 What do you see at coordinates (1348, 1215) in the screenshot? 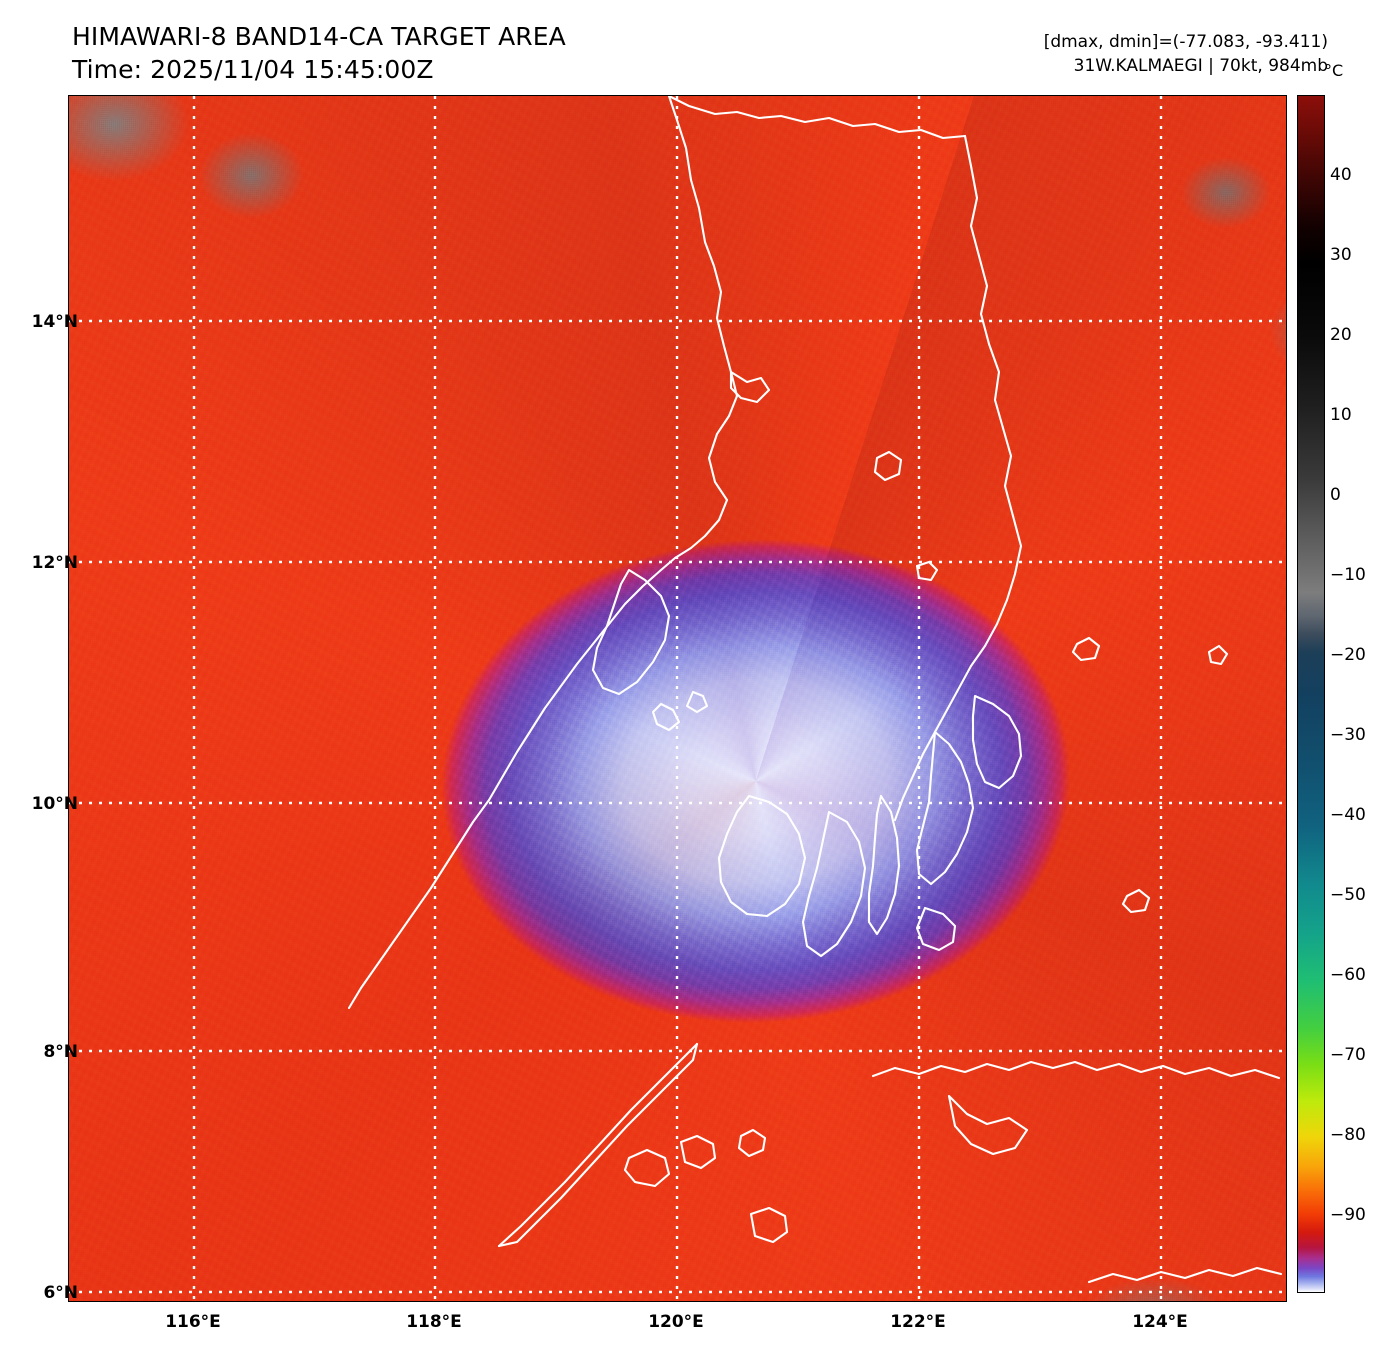
I see `colorbar-tick-m90: −90` at bounding box center [1348, 1215].